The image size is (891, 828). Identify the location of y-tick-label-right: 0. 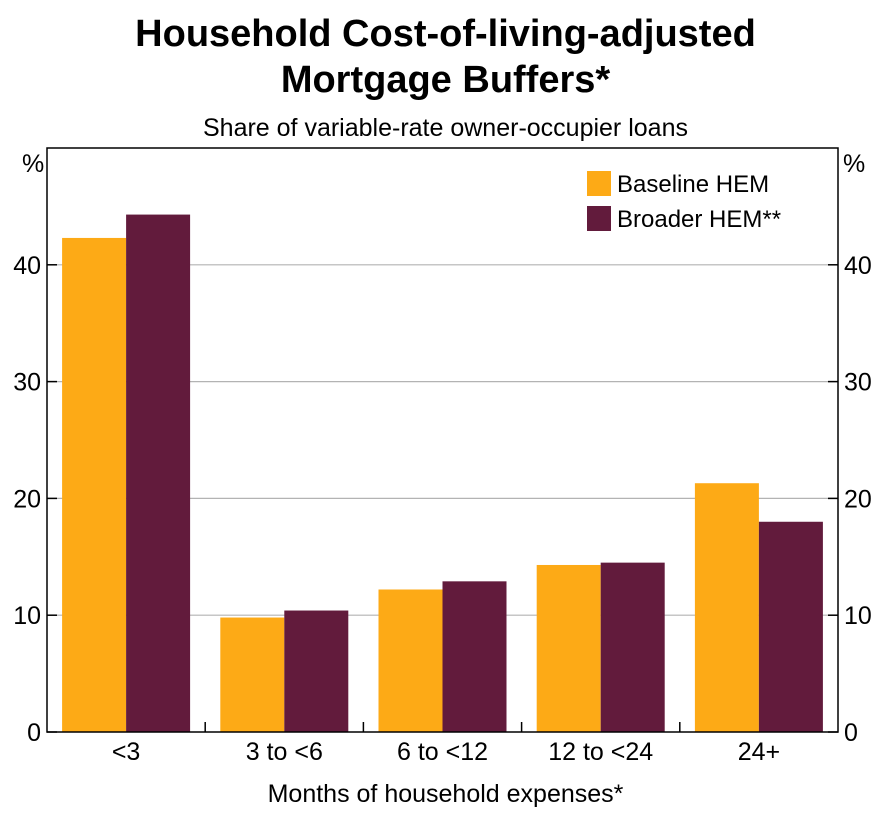
(851, 733).